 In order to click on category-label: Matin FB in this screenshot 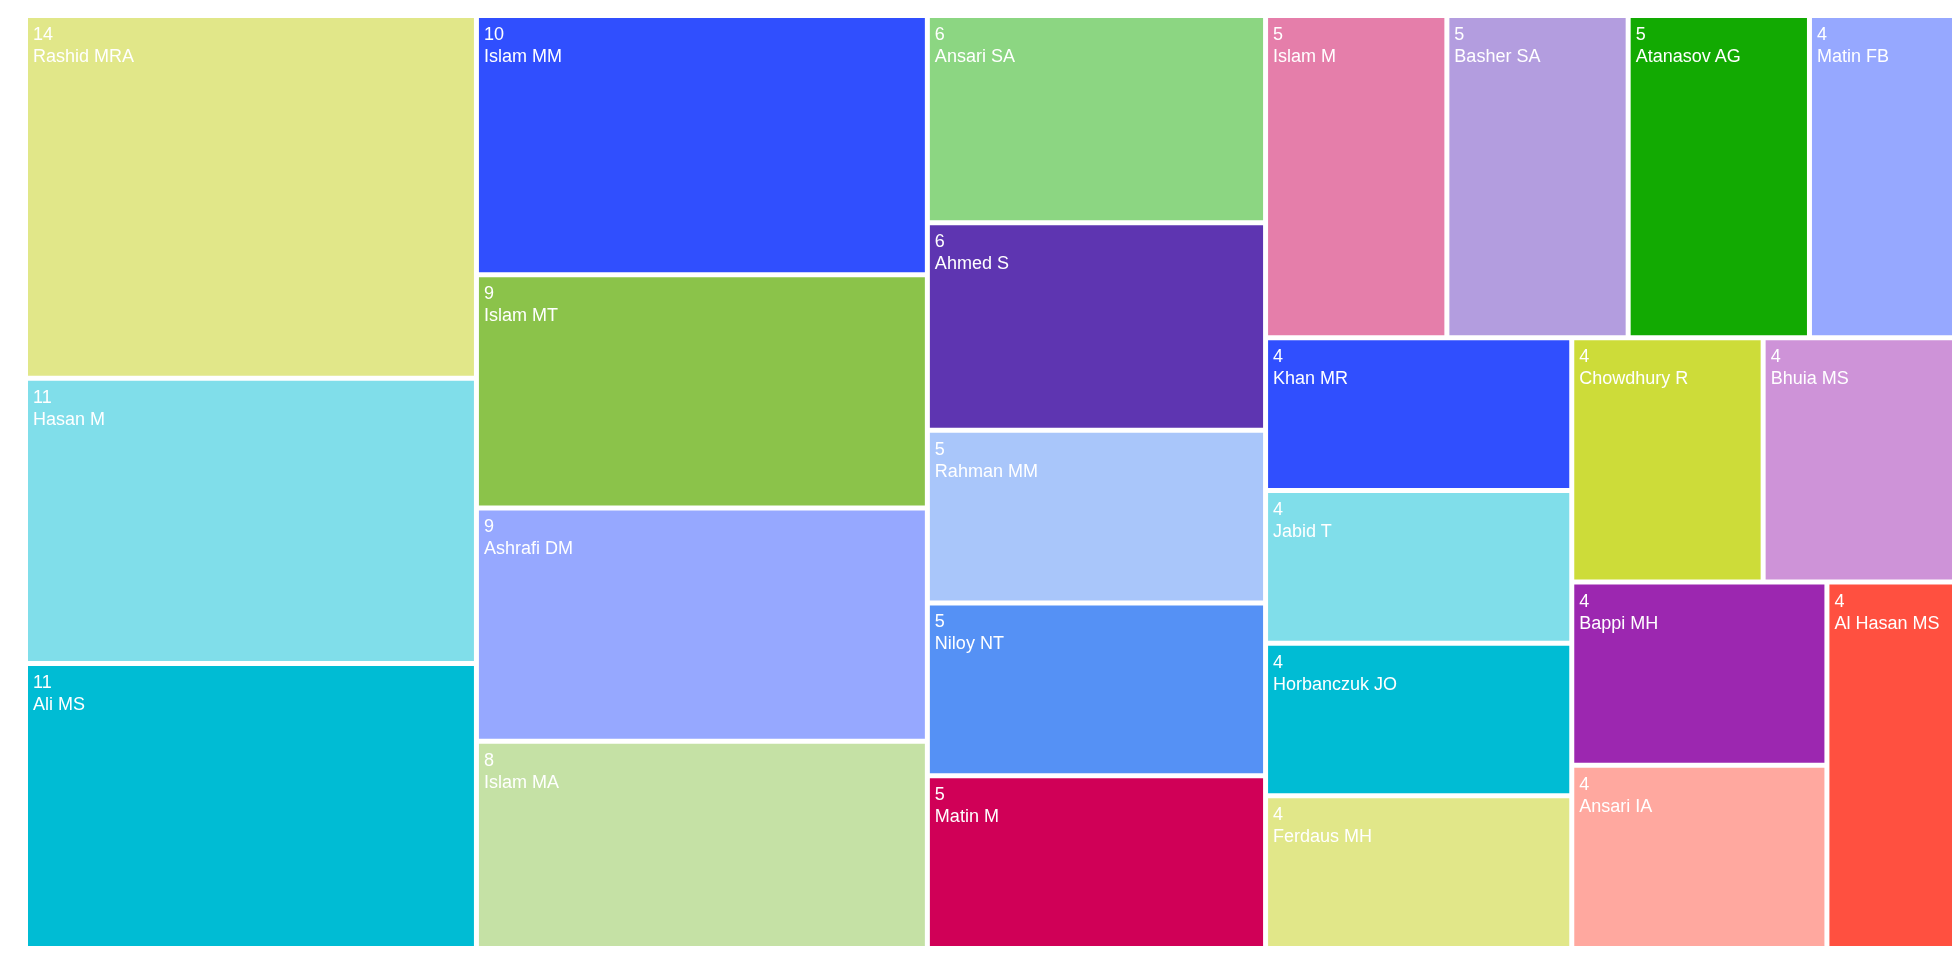, I will do `click(1852, 56)`.